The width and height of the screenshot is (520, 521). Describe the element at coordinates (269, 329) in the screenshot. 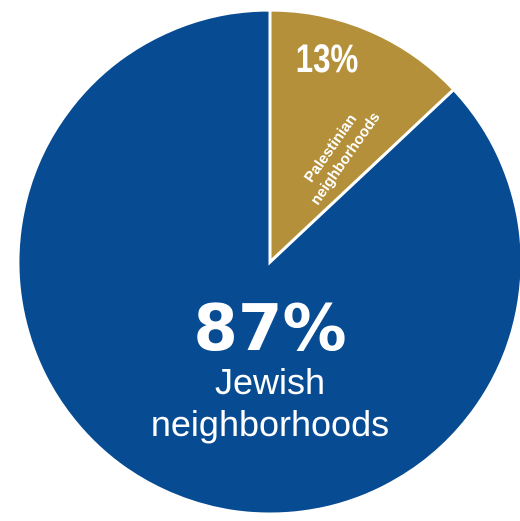

I see `slice-label-jewish-percent: 87%` at that location.